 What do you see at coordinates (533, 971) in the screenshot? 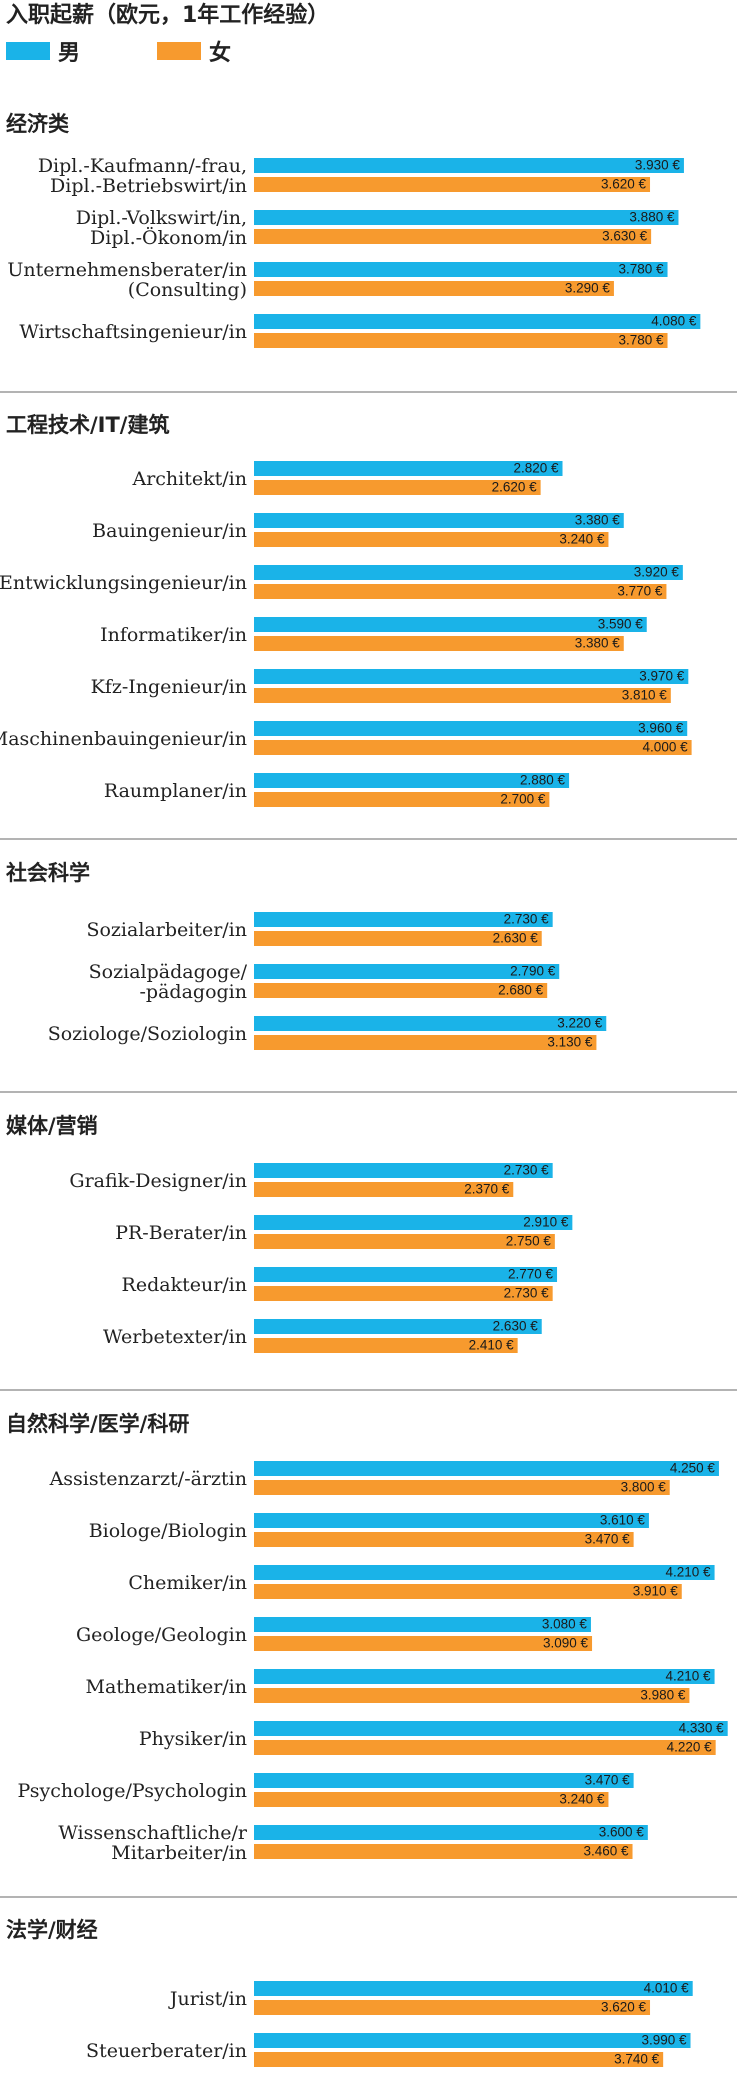
I see `data-label: 2.790 €` at bounding box center [533, 971].